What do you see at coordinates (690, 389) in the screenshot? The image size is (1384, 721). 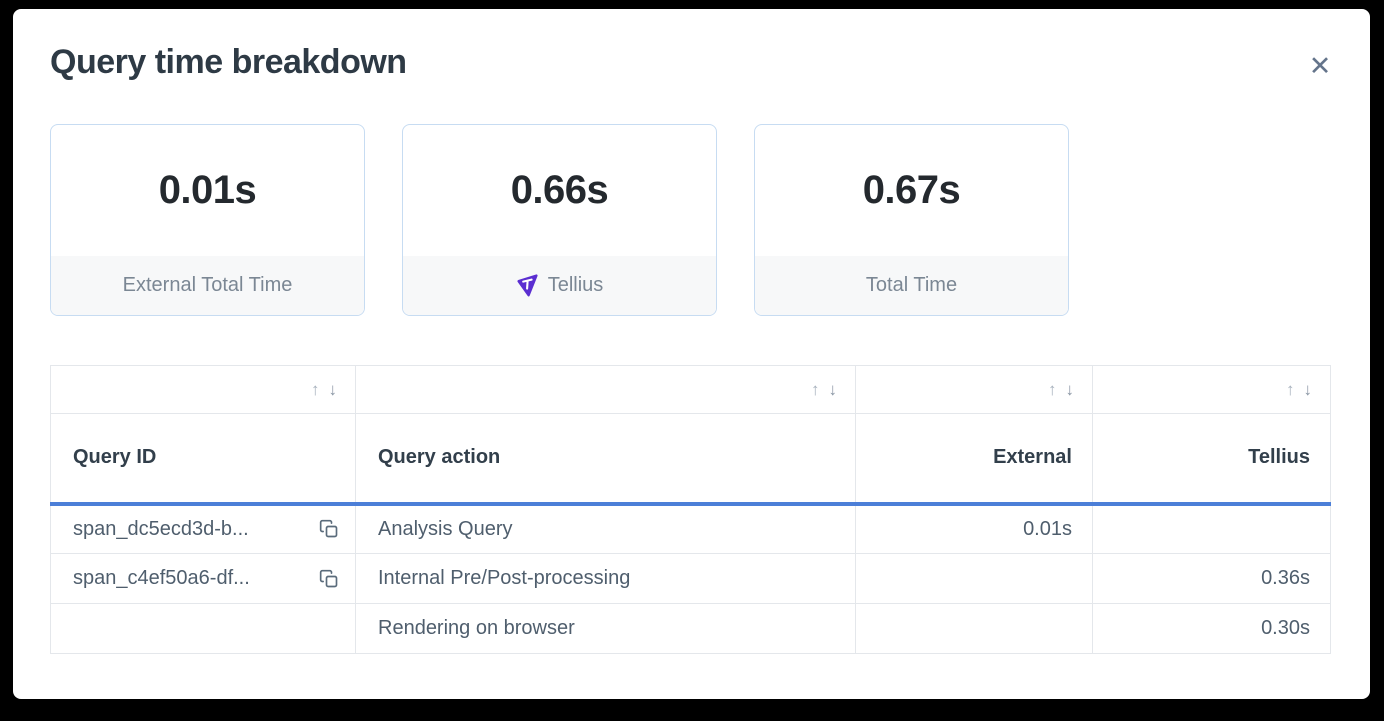 I see `sort-controls-row: ↑ ↓ ↑ ↓ ↑ ↓ ↑ ↓` at bounding box center [690, 389].